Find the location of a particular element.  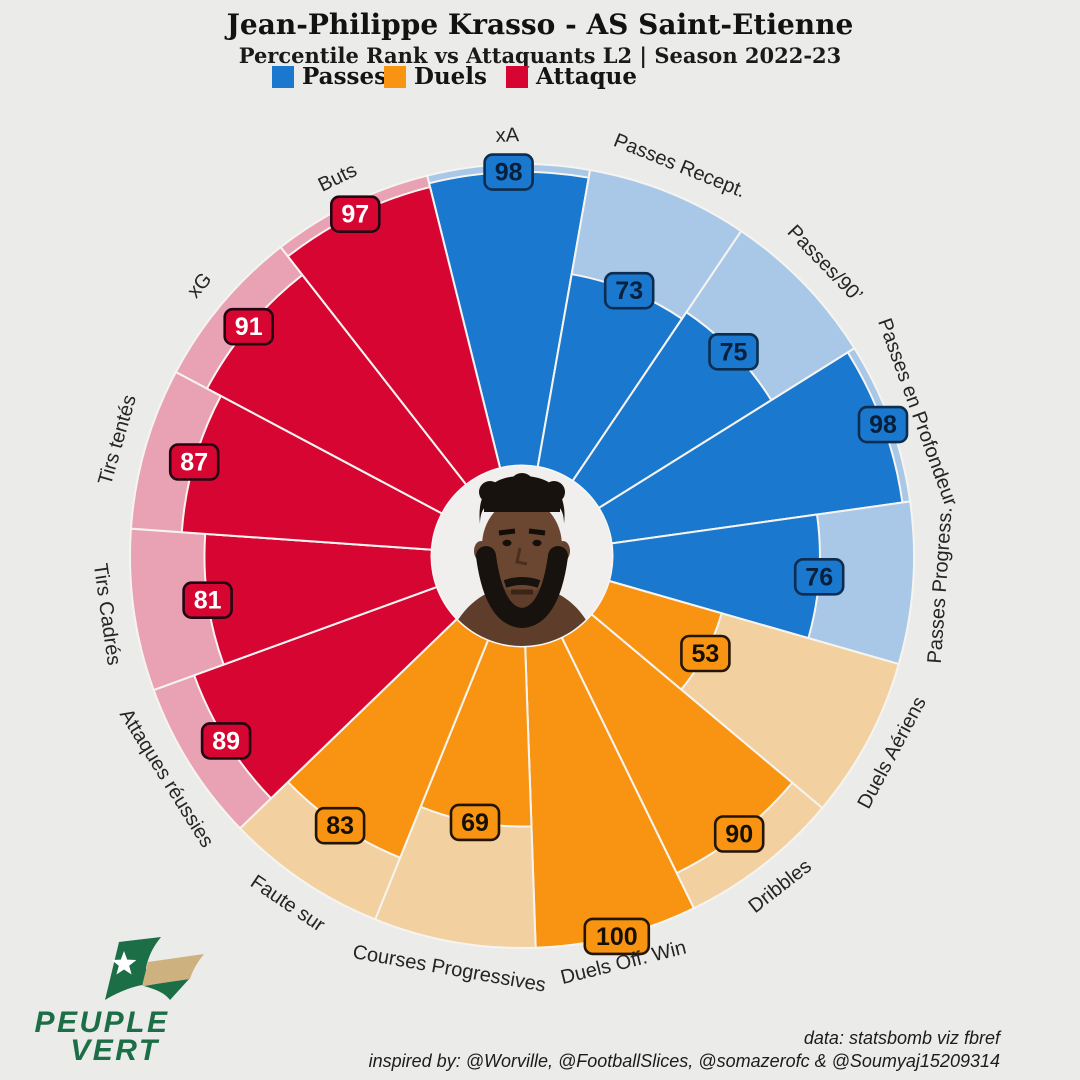

value-badge: 69 is located at coordinates (475, 822).